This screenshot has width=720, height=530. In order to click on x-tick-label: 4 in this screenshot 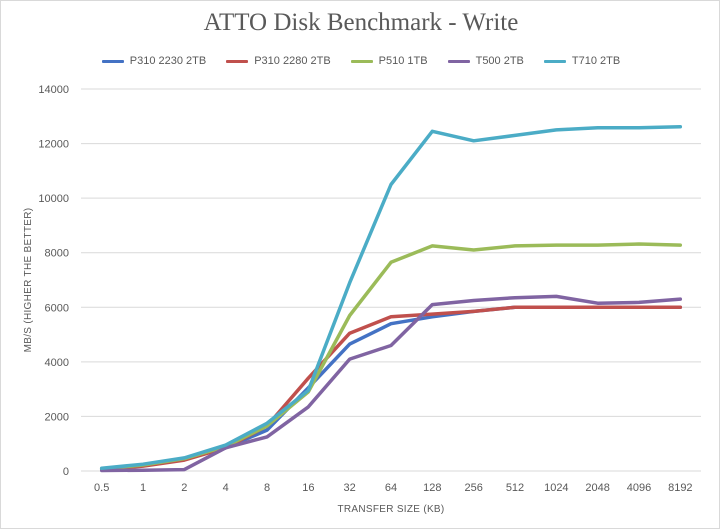, I will do `click(226, 488)`.